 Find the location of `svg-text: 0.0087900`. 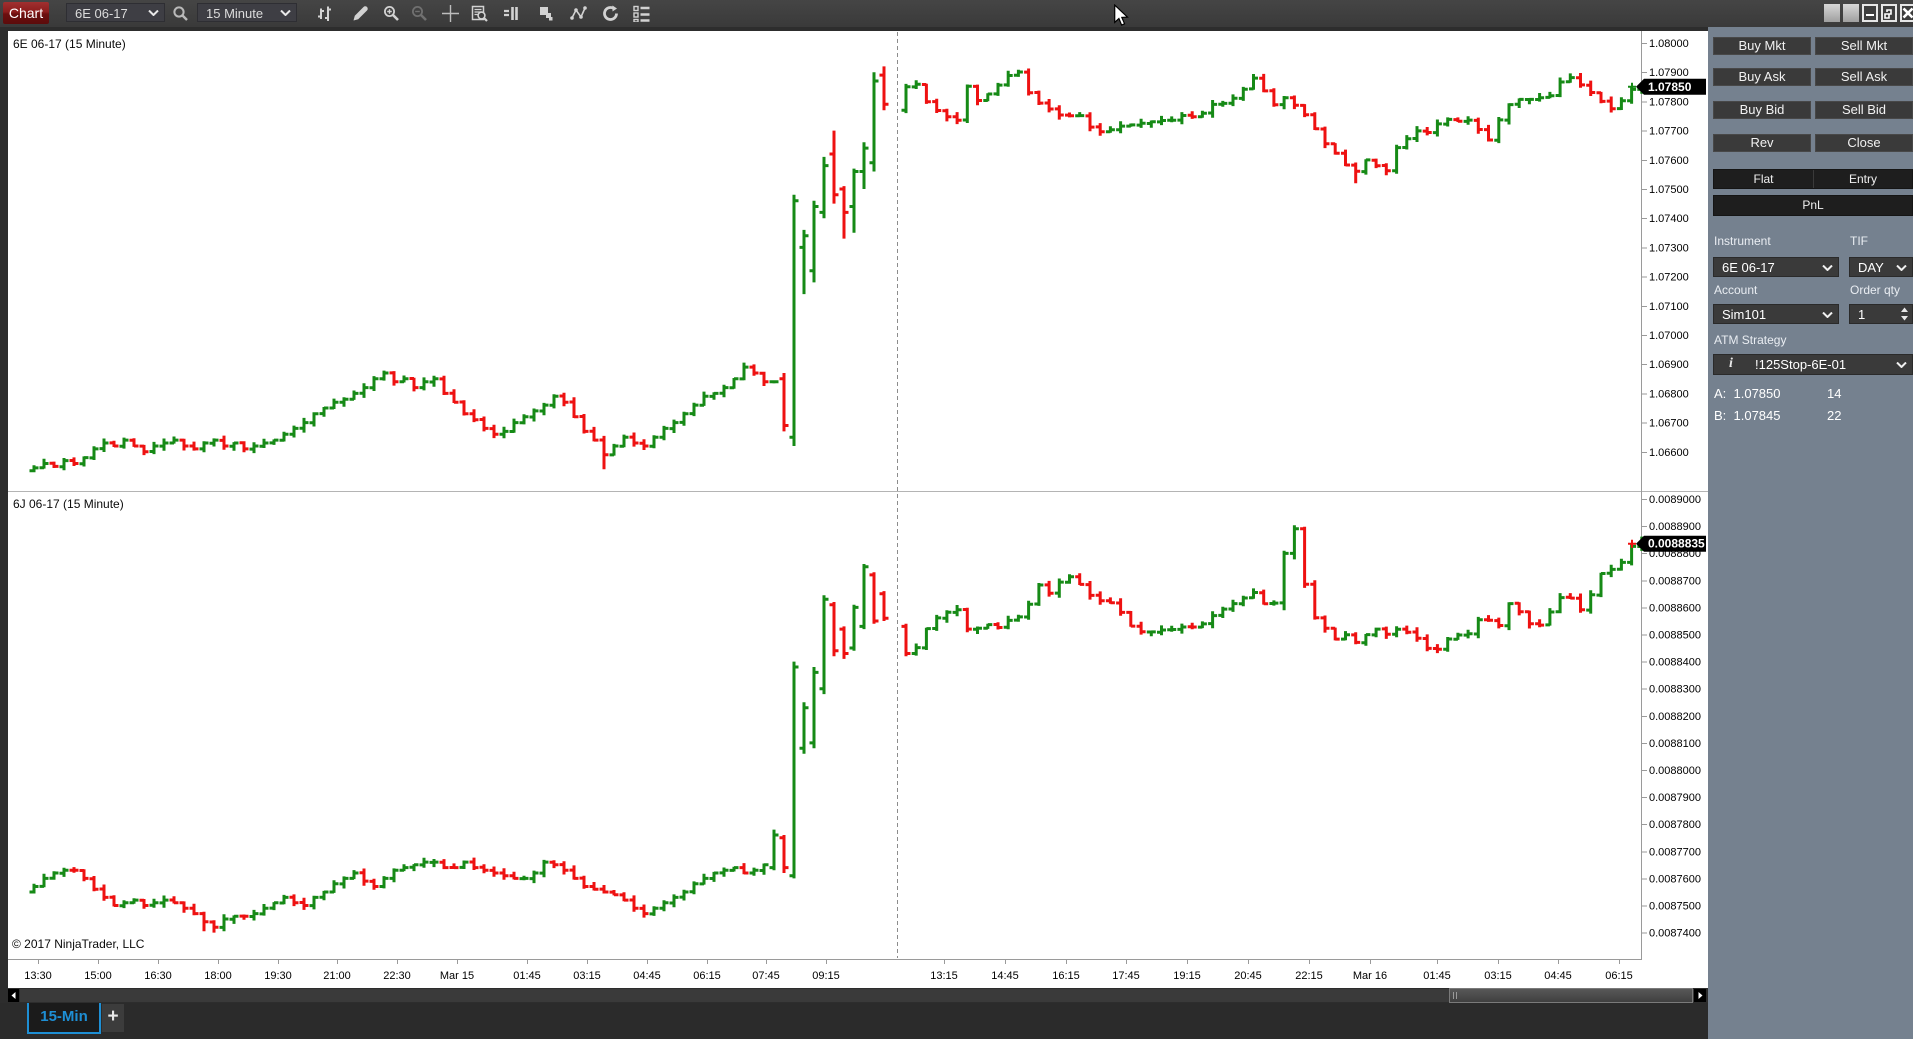

svg-text: 0.0087900 is located at coordinates (1675, 798).